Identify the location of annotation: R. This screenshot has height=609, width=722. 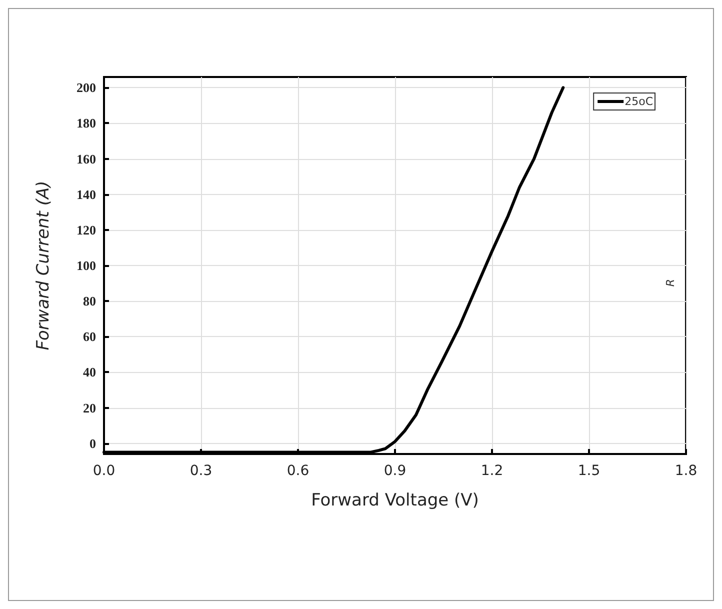
(670, 282).